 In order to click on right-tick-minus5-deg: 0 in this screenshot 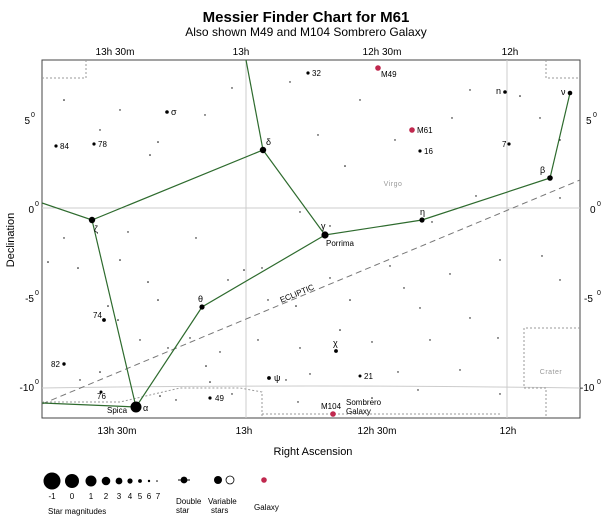, I will do `click(599, 293)`.